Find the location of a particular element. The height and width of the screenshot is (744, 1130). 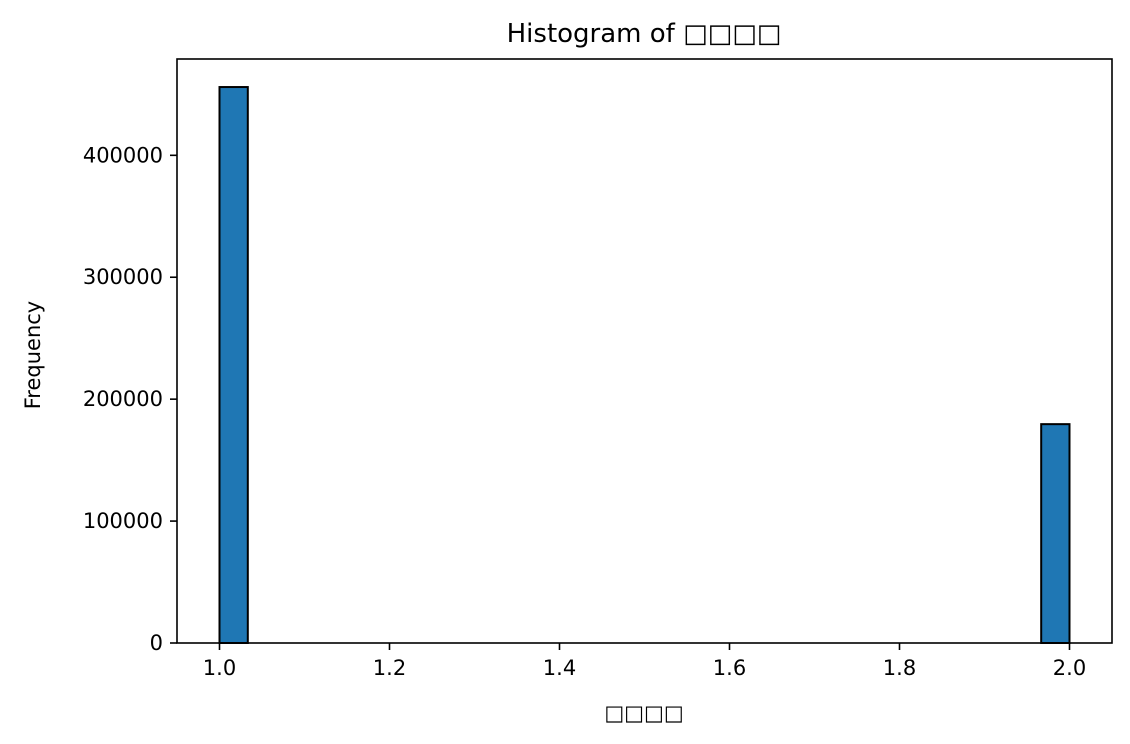

y-tick-label: 200000 is located at coordinates (123, 399).